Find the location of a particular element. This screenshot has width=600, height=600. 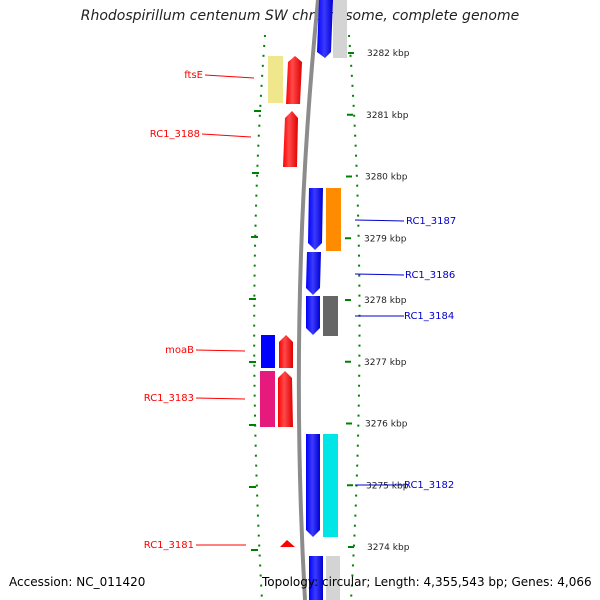

gene-label: moaB is located at coordinates (179, 350).